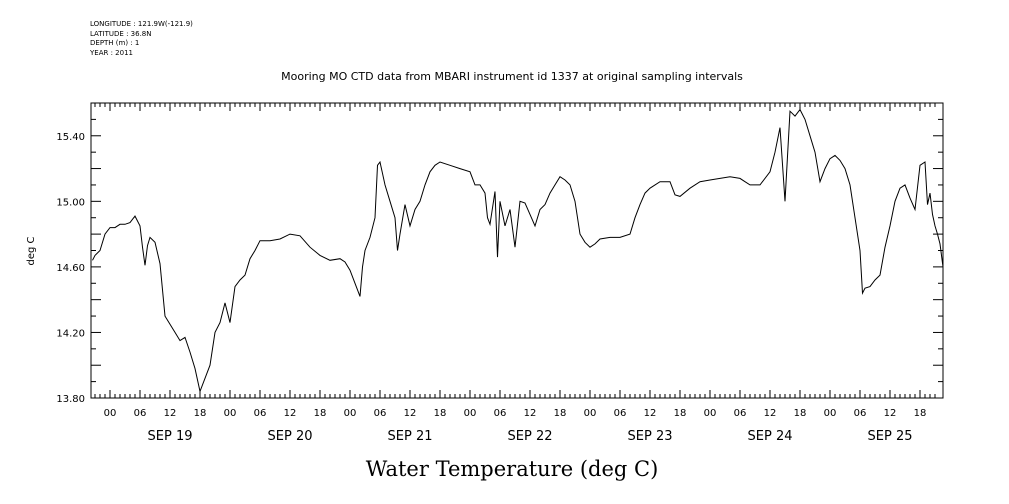 This screenshot has height=504, width=1009. Describe the element at coordinates (141, 24) in the screenshot. I see `longitude-text: LONGITUDE : 121.9W(-121.9)` at that location.